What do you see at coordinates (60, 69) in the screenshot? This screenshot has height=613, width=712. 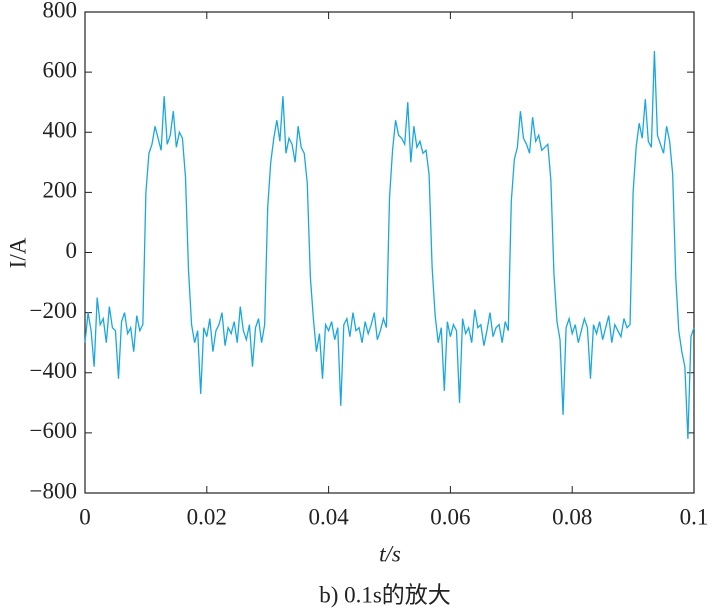 I see `y-tick-label: 600` at bounding box center [60, 69].